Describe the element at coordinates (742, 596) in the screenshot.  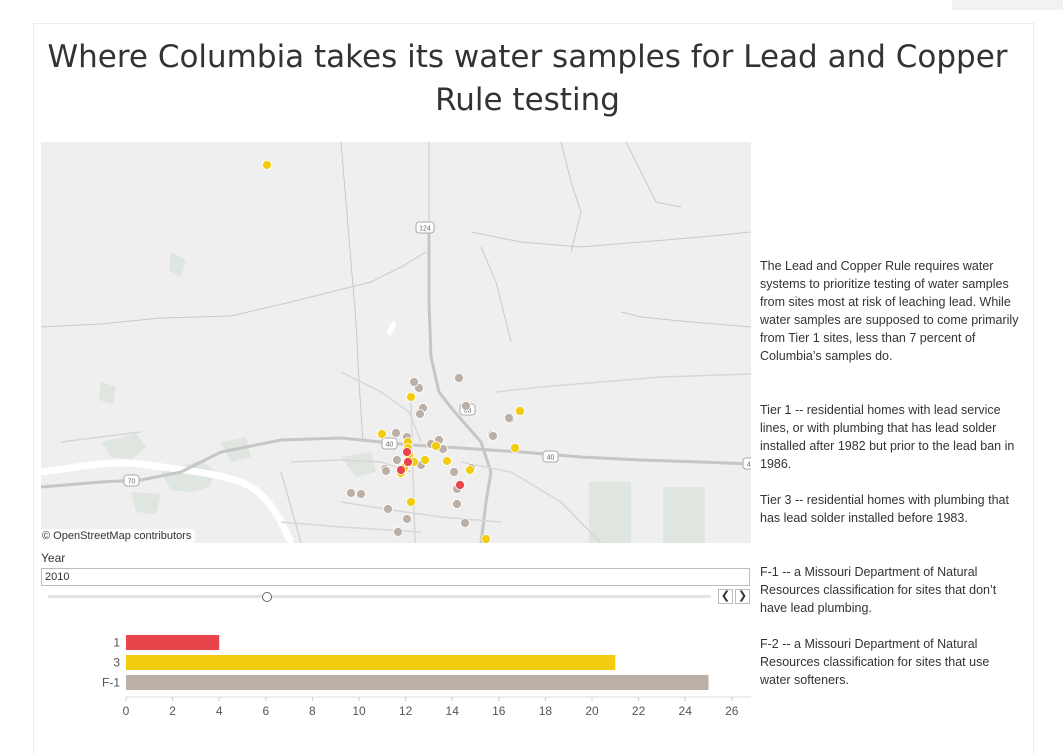
I see `chevron-right-icon: ❯` at that location.